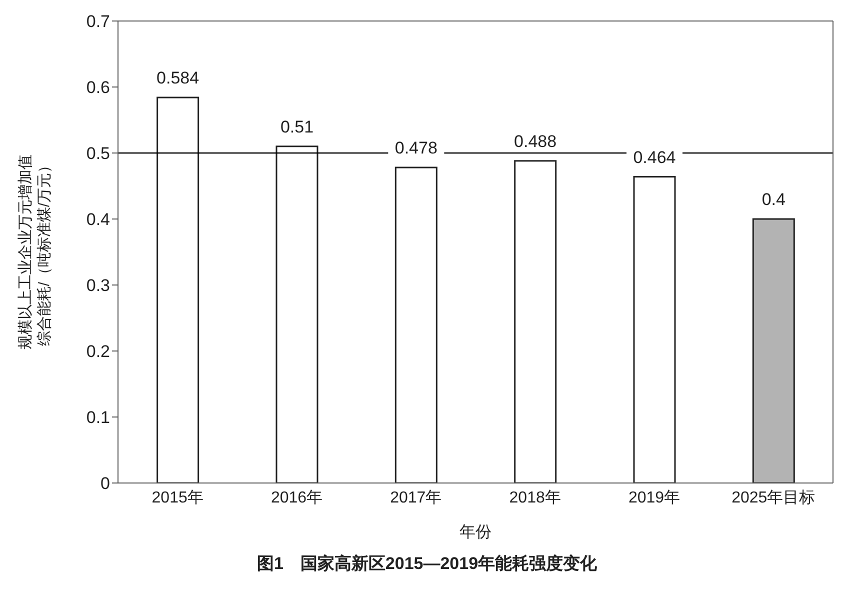 The height and width of the screenshot is (600, 854). Describe the element at coordinates (654, 497) in the screenshot. I see `x-tick-label: 2019年` at that location.